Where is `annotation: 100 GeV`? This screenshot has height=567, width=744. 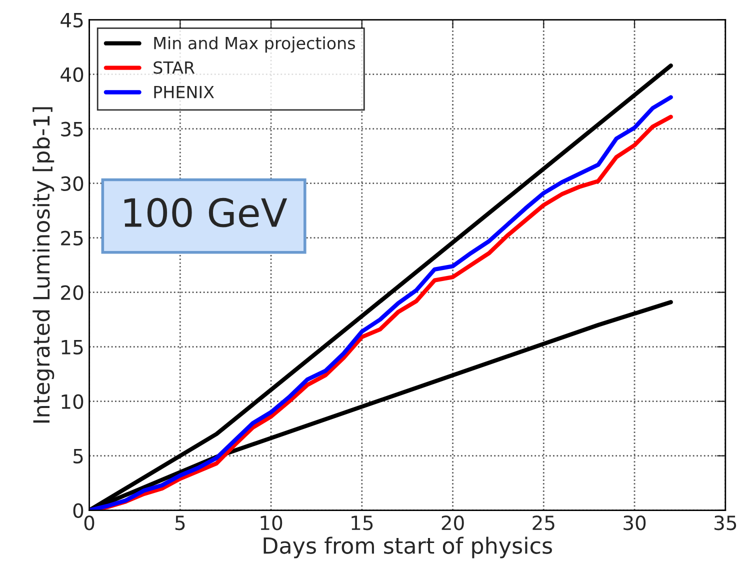
annotation: 100 GeV is located at coordinates (206, 213).